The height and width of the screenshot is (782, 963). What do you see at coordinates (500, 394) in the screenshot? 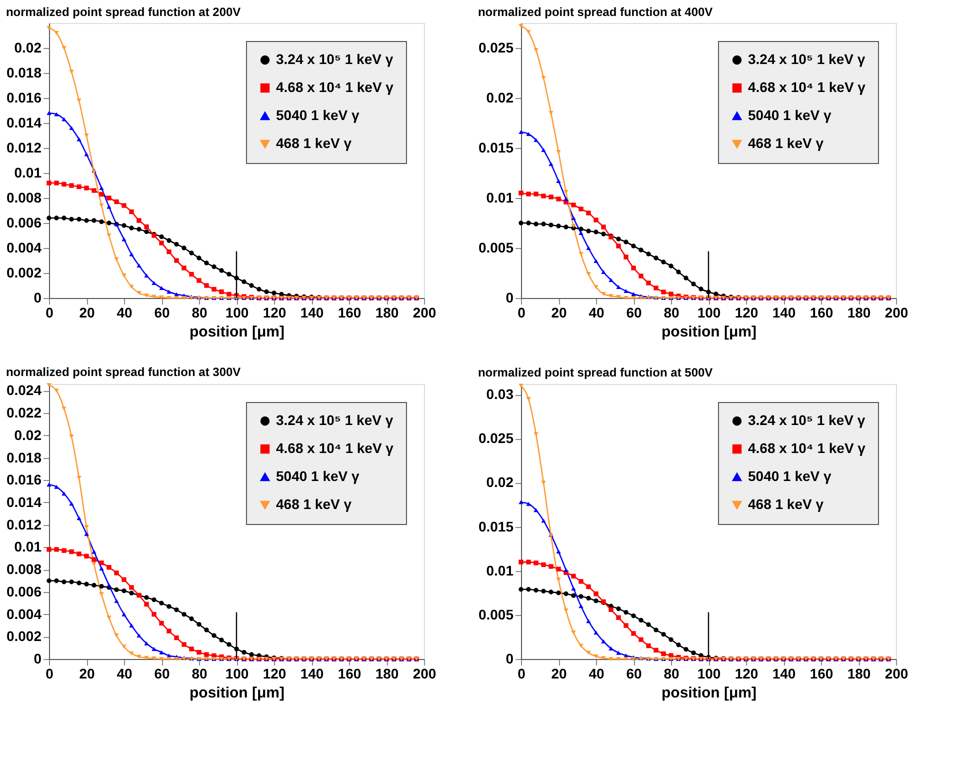
I see `y-tick-label: 0.03` at bounding box center [500, 394].